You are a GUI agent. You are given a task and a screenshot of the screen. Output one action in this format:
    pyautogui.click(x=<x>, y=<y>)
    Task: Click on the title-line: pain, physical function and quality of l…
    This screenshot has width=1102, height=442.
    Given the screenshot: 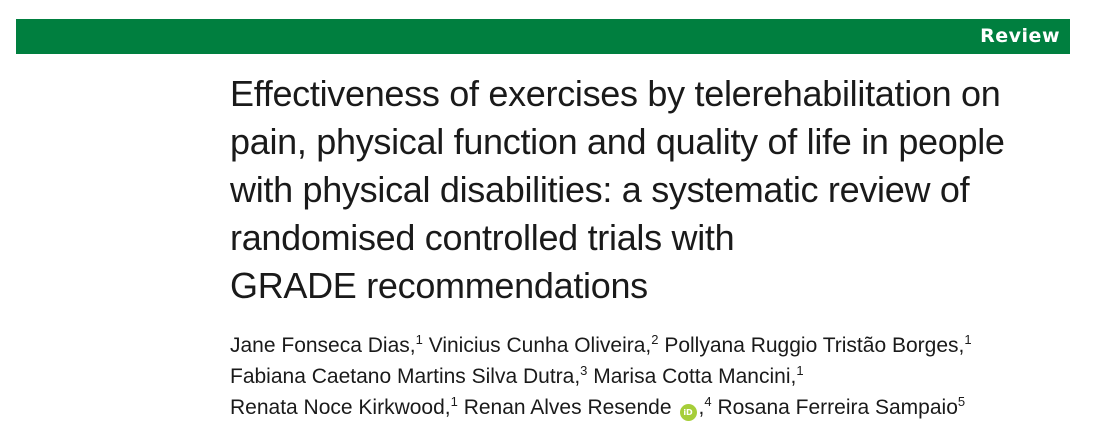 What is the action you would take?
    pyautogui.click(x=617, y=141)
    